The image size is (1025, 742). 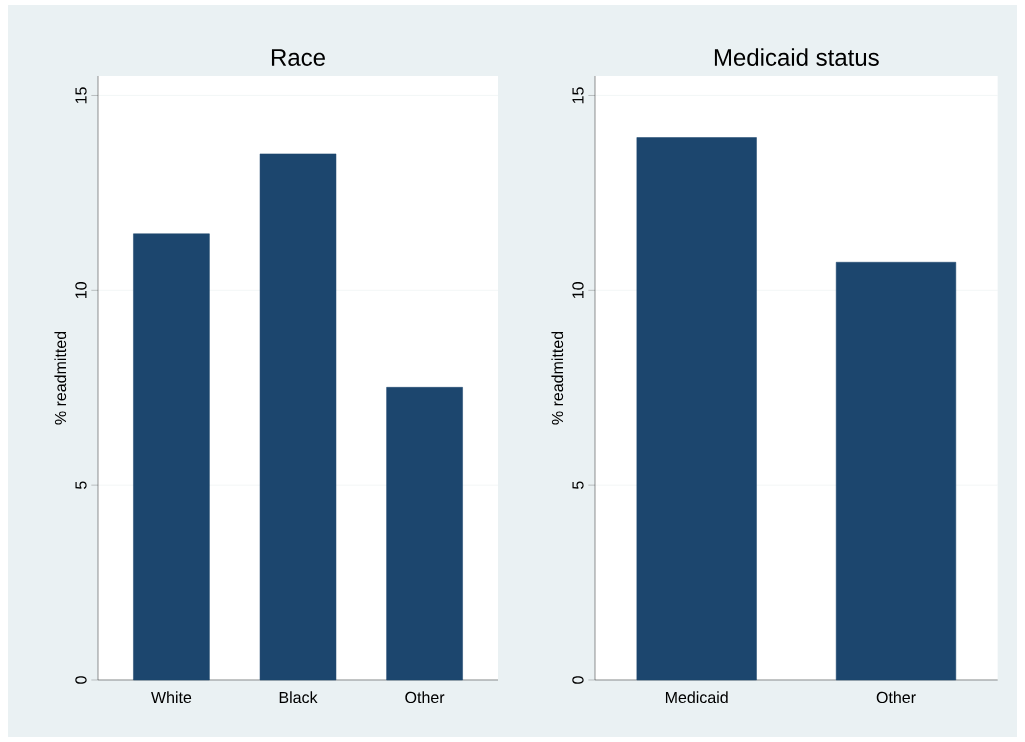 I want to click on chart-title: Medicaid status, so click(x=796, y=57).